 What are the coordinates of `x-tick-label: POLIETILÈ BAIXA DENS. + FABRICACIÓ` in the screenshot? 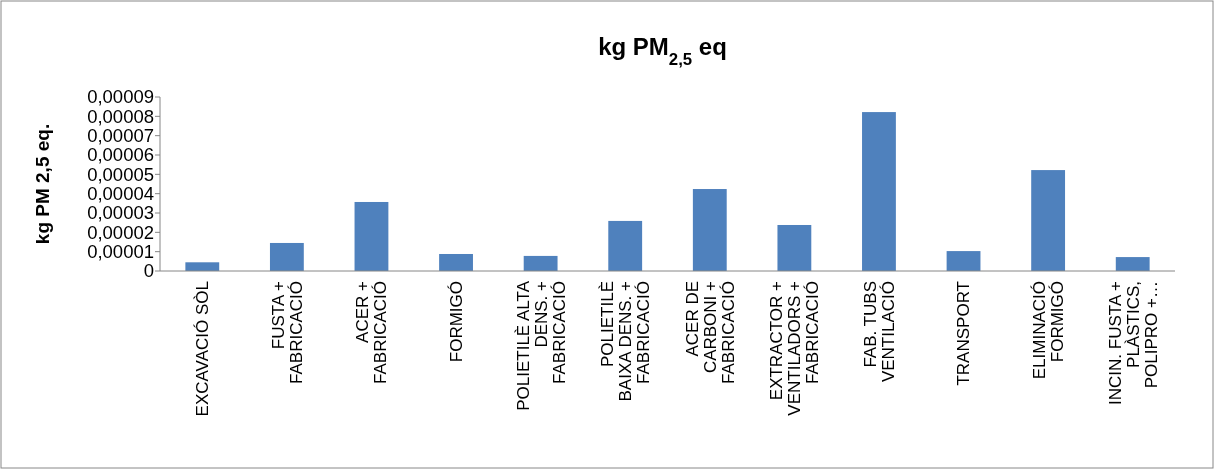 It's located at (626, 341).